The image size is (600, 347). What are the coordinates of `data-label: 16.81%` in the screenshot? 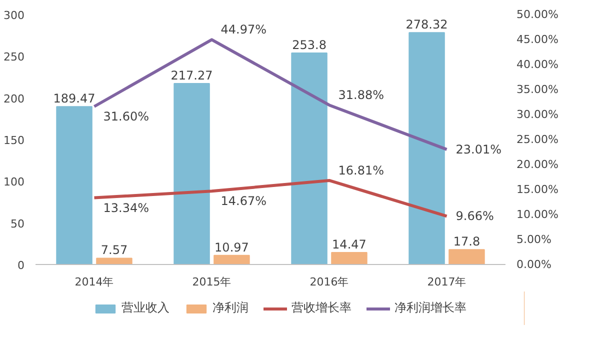 It's located at (361, 170).